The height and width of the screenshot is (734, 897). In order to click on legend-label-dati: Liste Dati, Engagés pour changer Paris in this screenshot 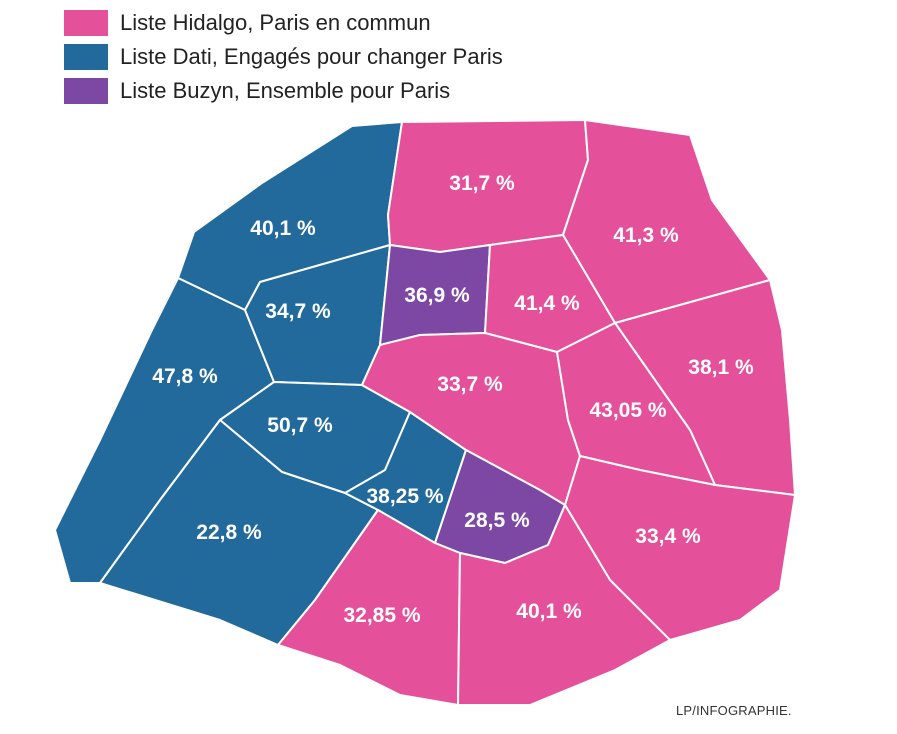, I will do `click(311, 56)`.